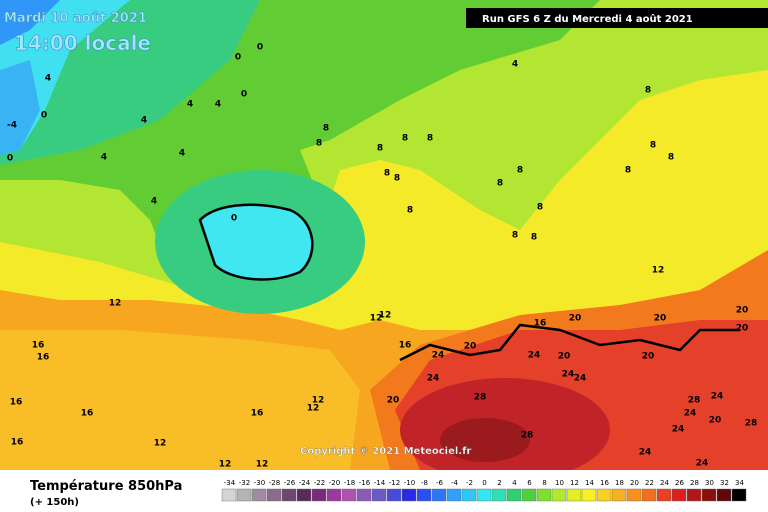  Describe the element at coordinates (589, 483) in the screenshot. I see `legend-label: 14` at that location.